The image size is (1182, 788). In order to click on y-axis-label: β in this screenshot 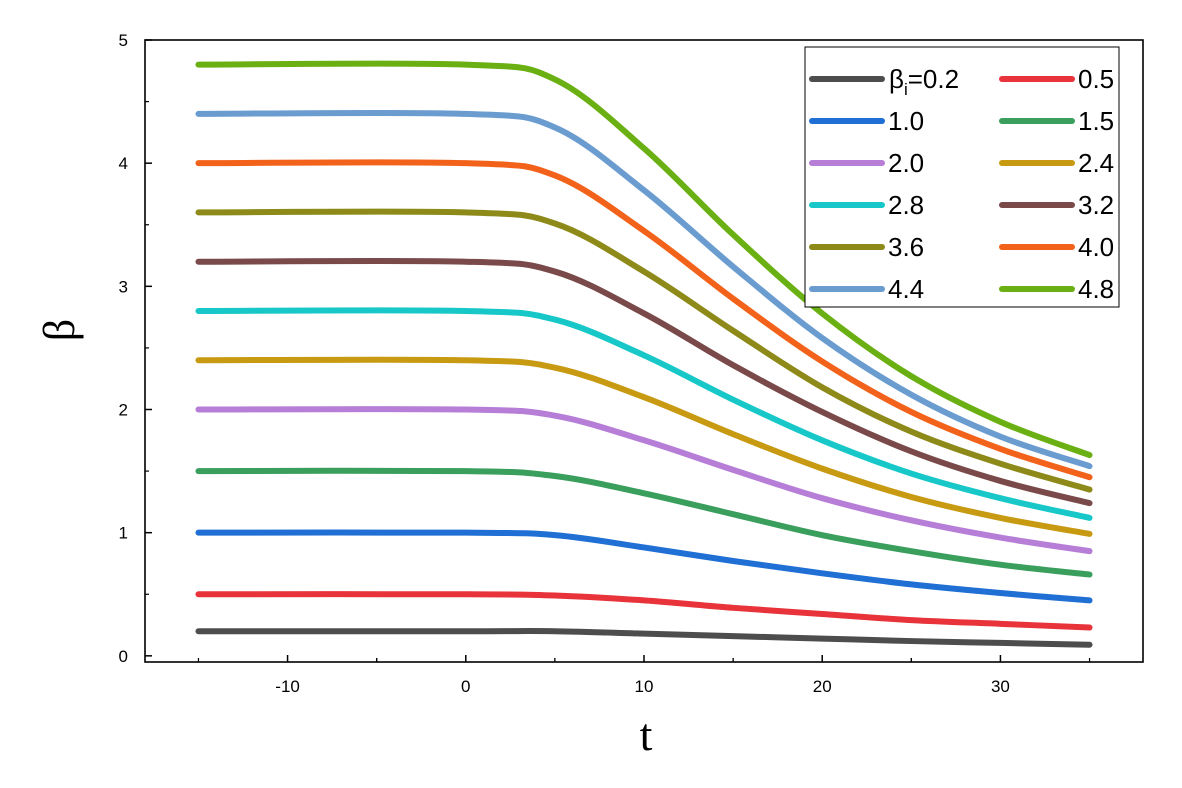, I will do `click(59, 330)`.